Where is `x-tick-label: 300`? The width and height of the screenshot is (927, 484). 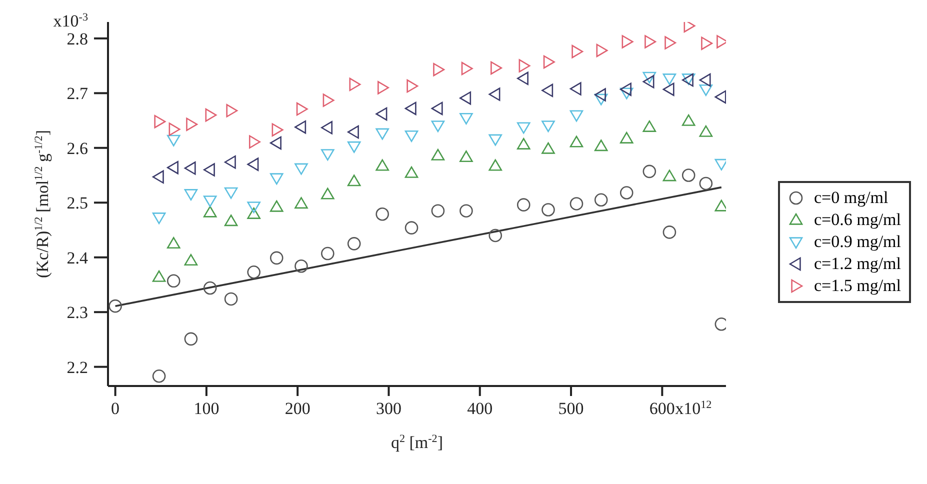
x-tick-label: 300 is located at coordinates (389, 408).